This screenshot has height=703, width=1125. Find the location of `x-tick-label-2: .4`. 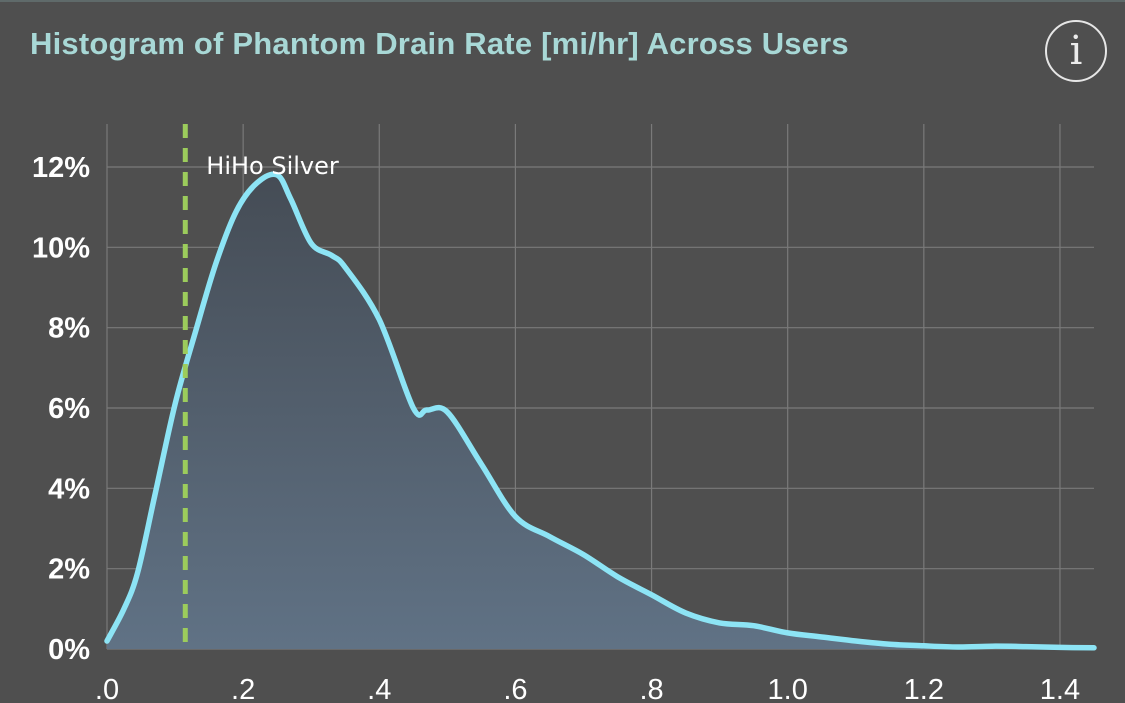

x-tick-label-2: .4 is located at coordinates (379, 688).